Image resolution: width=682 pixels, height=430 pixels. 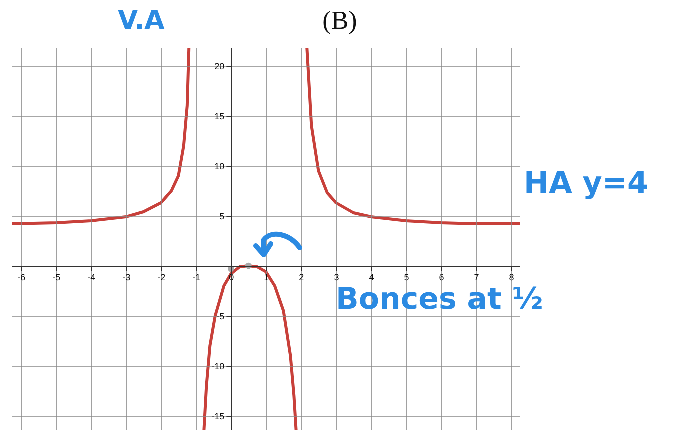 What do you see at coordinates (219, 167) in the screenshot?
I see `y-tick-label: 10` at bounding box center [219, 167].